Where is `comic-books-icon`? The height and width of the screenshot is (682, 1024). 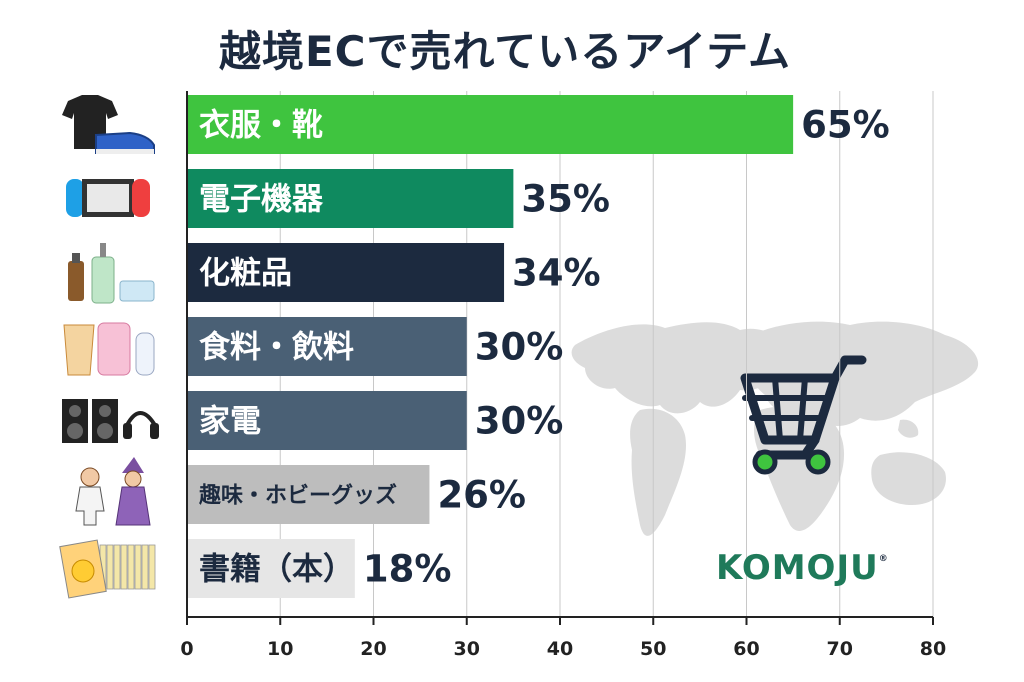
comic-books-icon is located at coordinates (107, 569).